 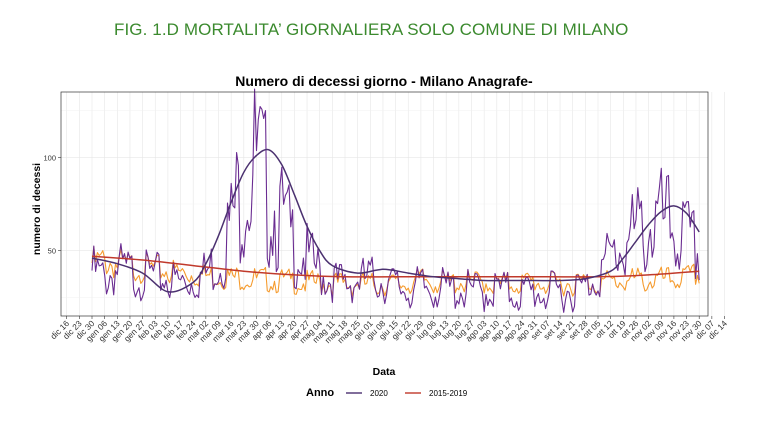 I want to click on legend-label: 2020, so click(x=379, y=393).